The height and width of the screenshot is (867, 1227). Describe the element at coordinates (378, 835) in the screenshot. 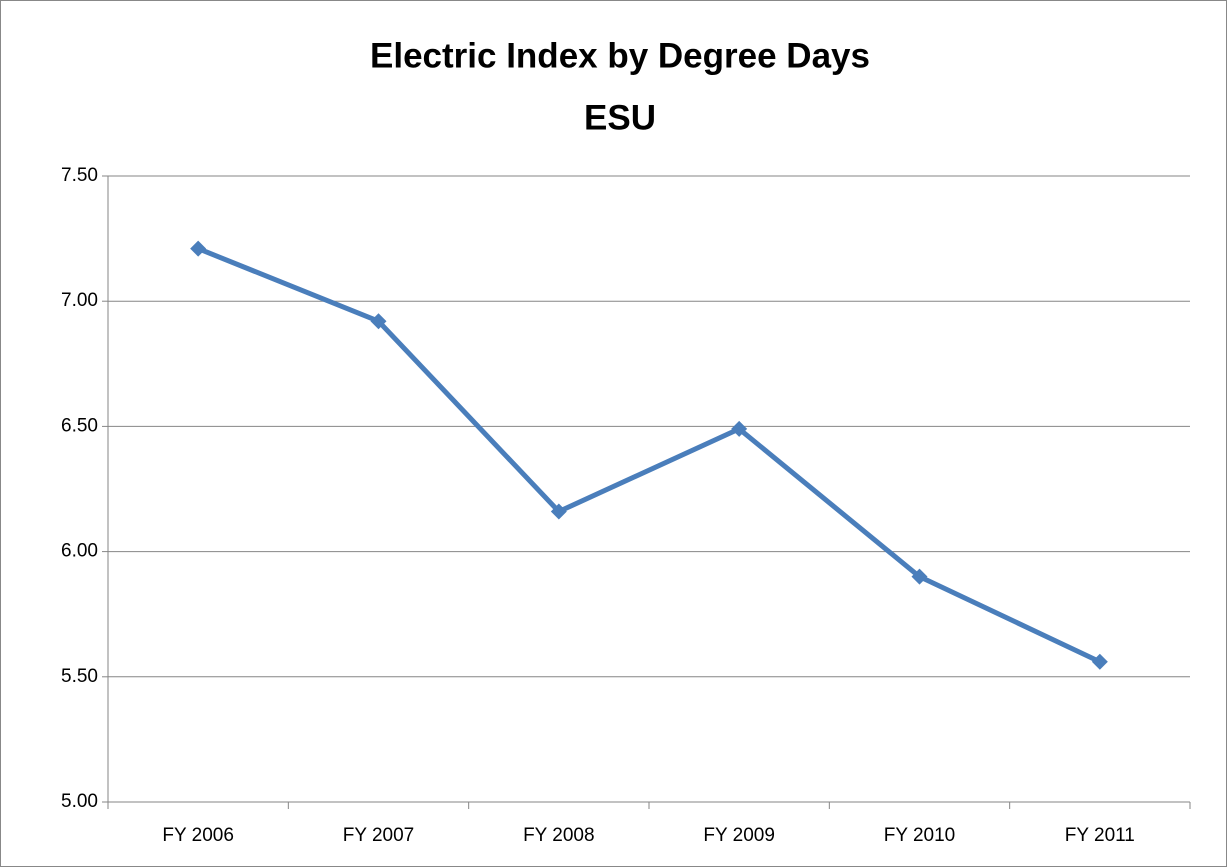

I see `x-tick-label: FY 2007` at that location.